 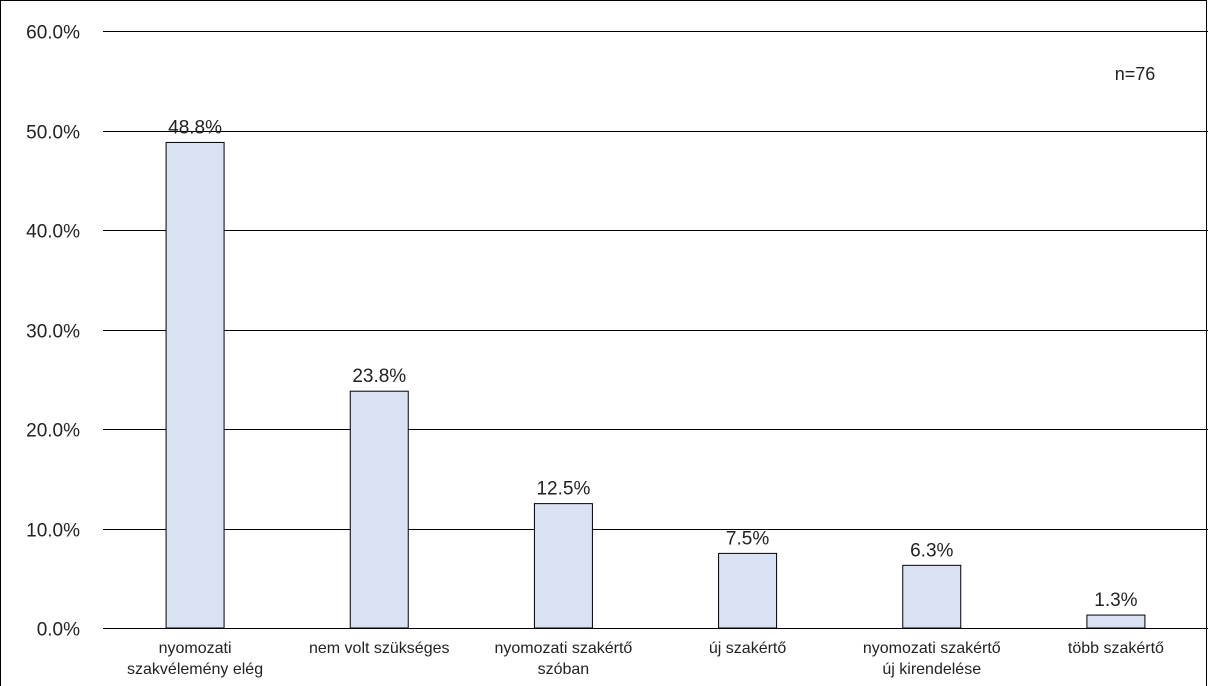 What do you see at coordinates (53, 33) in the screenshot?
I see `y-tick-label: 60.0%` at bounding box center [53, 33].